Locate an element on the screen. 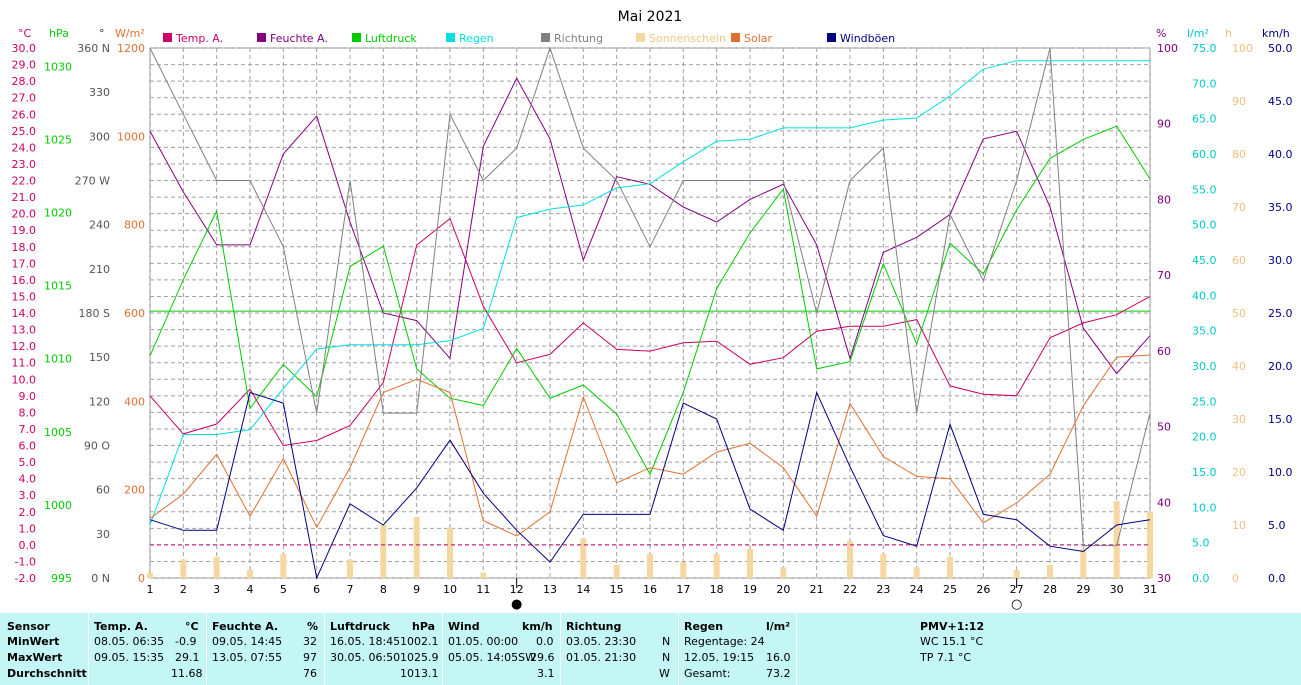 The width and height of the screenshot is (1301, 685). tick-solar: 1000 is located at coordinates (131, 136).